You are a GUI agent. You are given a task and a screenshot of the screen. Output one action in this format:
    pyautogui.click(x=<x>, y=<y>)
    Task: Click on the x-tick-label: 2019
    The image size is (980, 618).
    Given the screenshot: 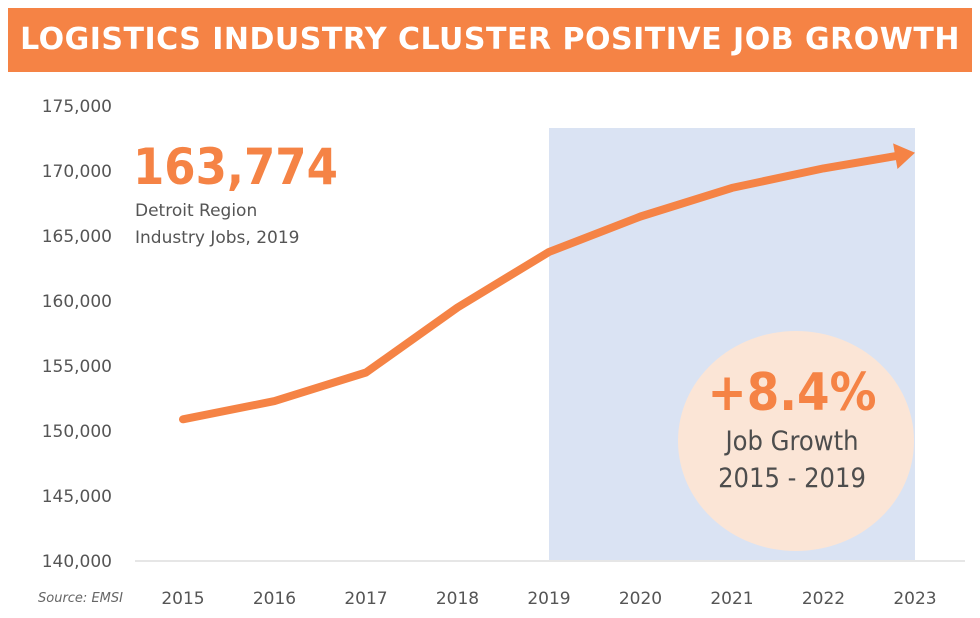 What is the action you would take?
    pyautogui.click(x=548, y=599)
    